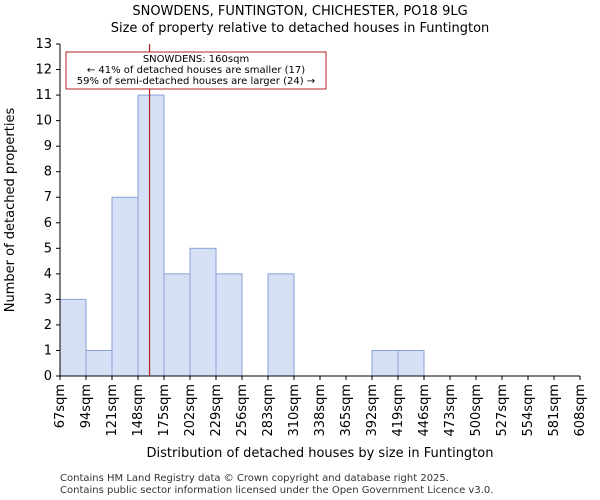 The height and width of the screenshot is (500, 600). Describe the element at coordinates (73, 337) in the screenshot. I see `bar-67sqm` at that location.